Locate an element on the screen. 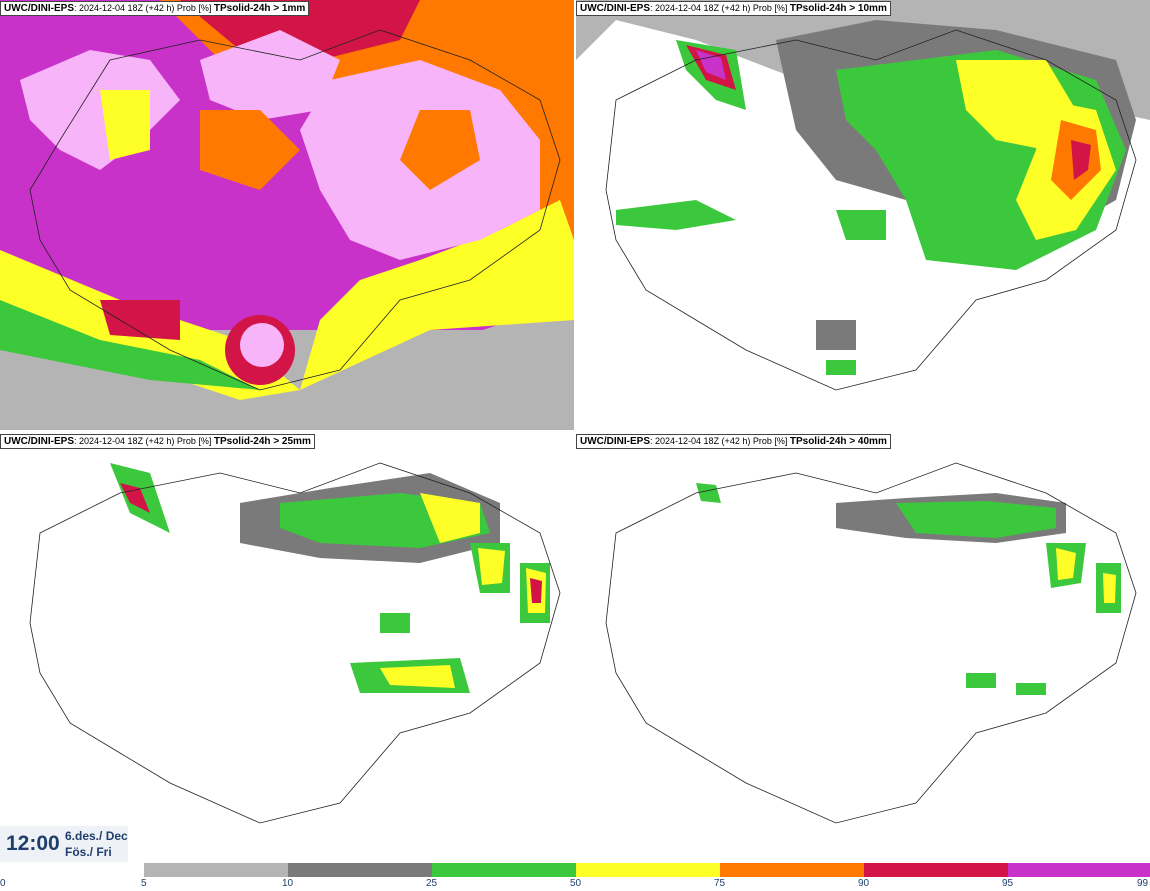 The width and height of the screenshot is (1150, 891). panel-field: TPsolid-24h > 25mm is located at coordinates (262, 441).